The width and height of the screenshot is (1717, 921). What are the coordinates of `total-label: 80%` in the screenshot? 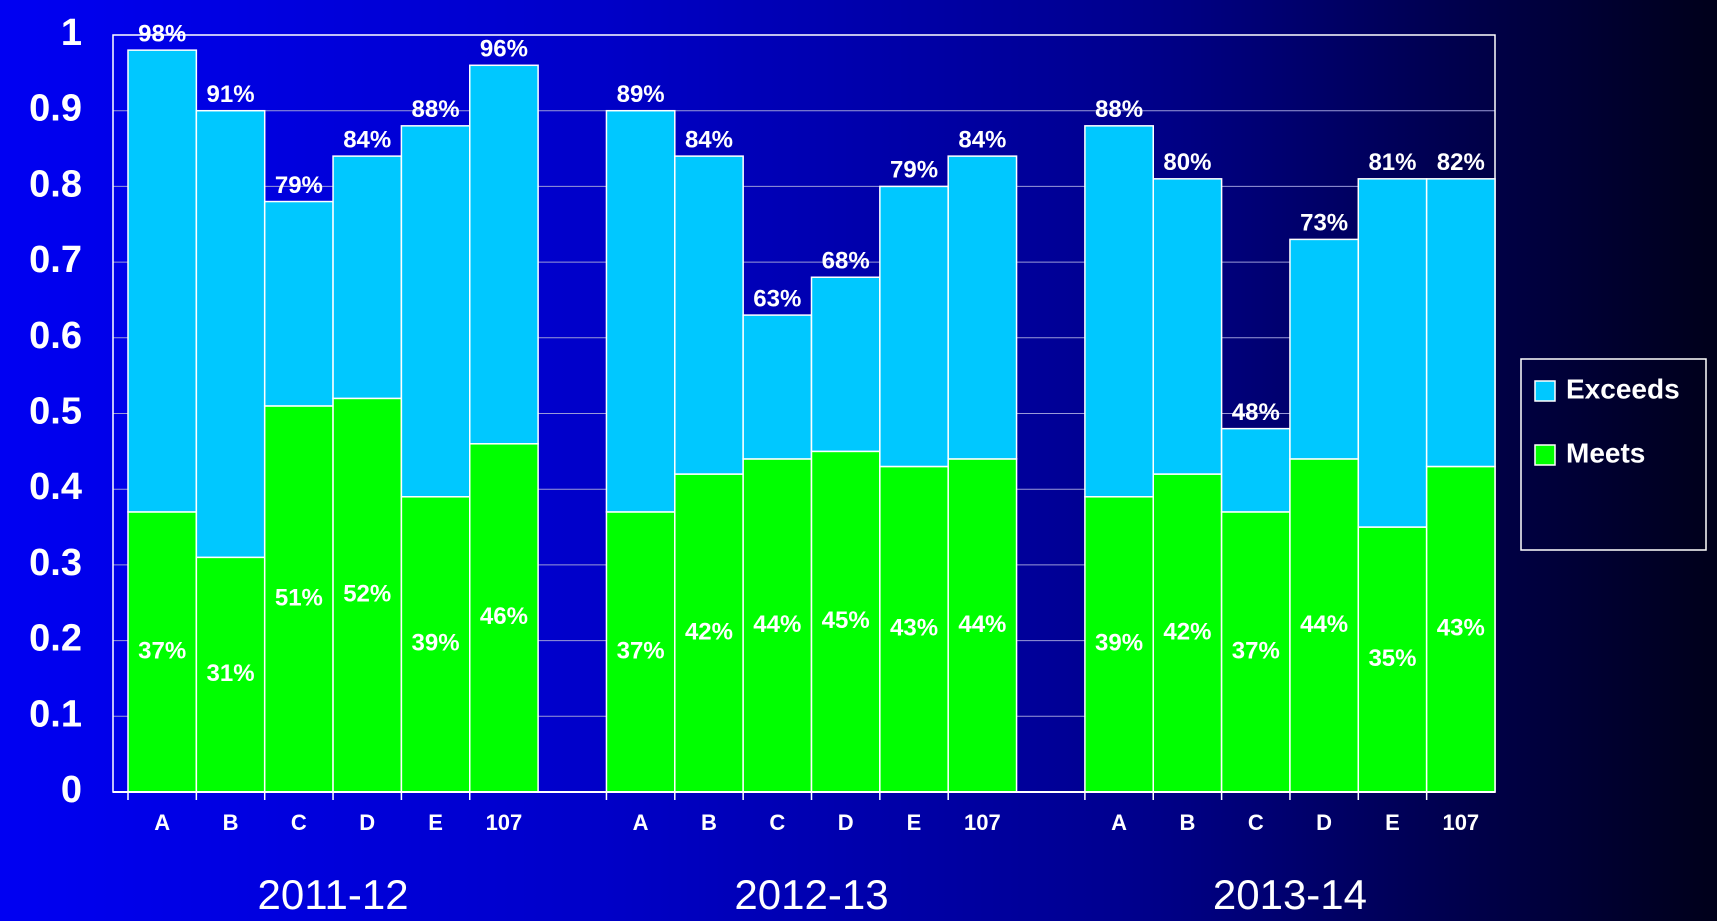 It's located at (1187, 162).